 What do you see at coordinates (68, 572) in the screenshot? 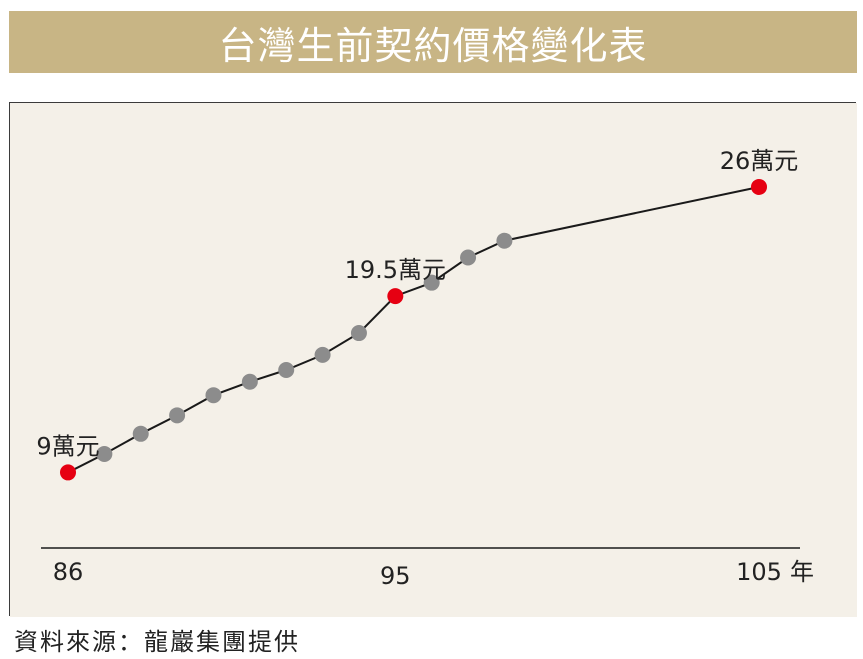
I see `x-tick-label: 86` at bounding box center [68, 572].